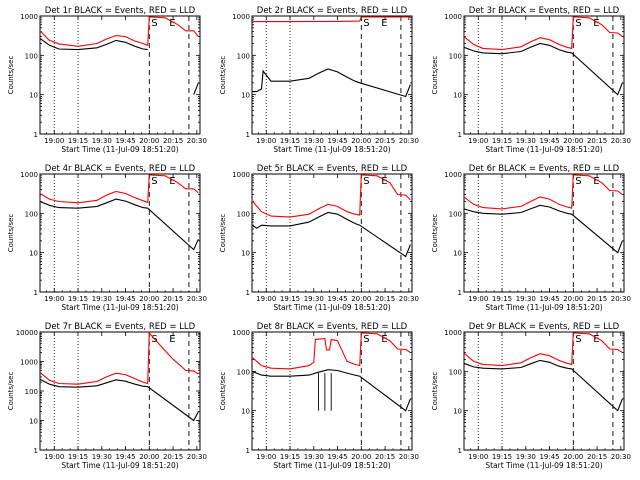  I want to click on panel-title: Det 2r BLACK = Events, RED = LLD, so click(332, 11).